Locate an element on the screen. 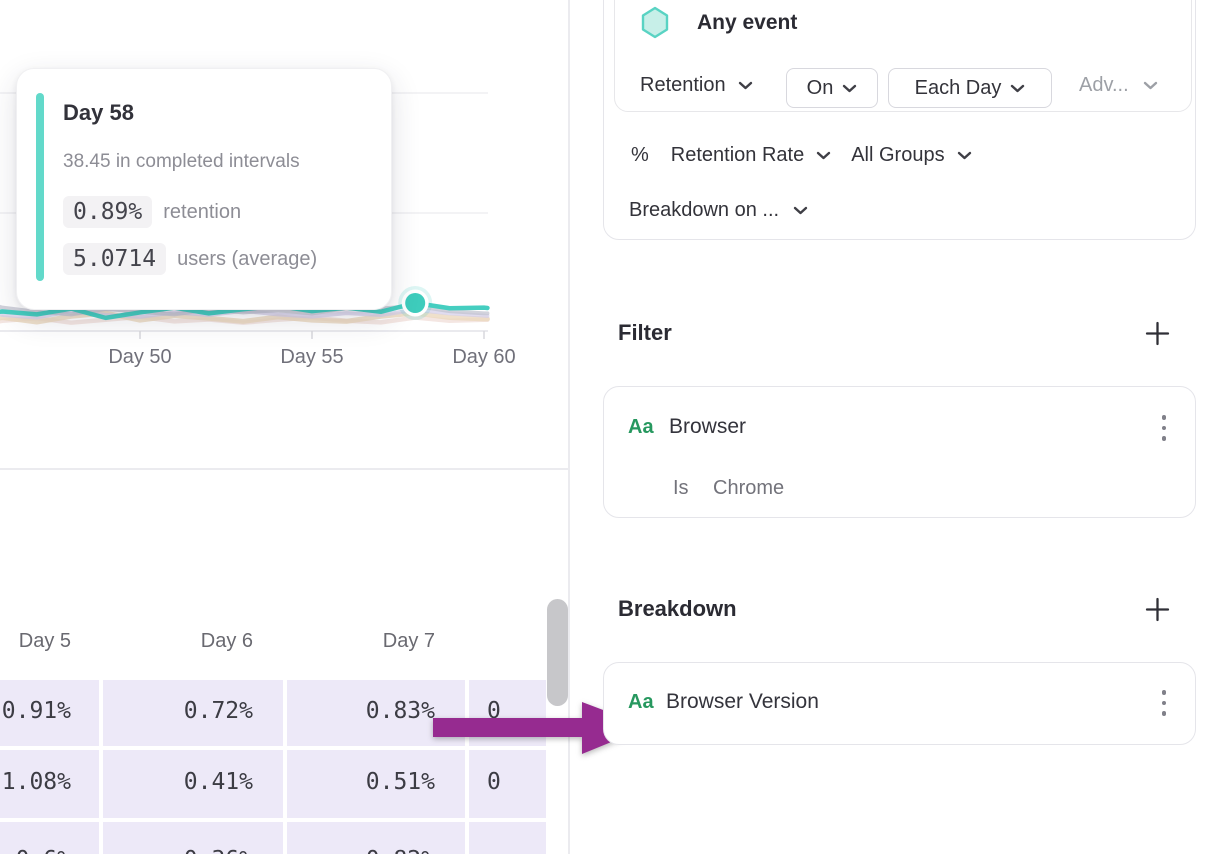  retention-type-dropdown: Retention is located at coordinates (696, 85).